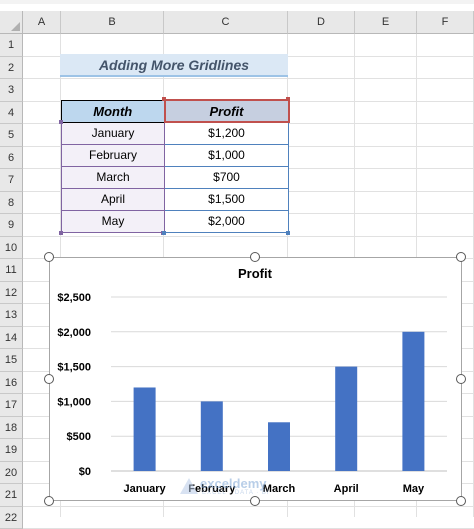 This screenshot has height=529, width=474. What do you see at coordinates (113, 177) in the screenshot?
I see `table-cell-month: March` at bounding box center [113, 177].